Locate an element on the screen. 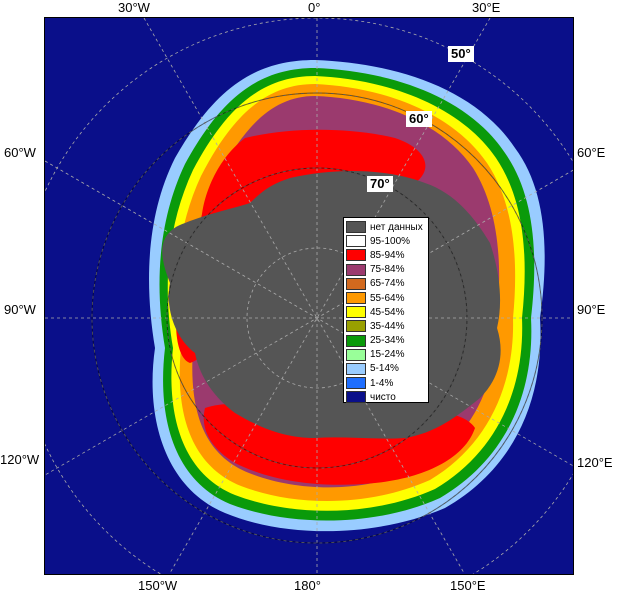 This screenshot has width=617, height=594. legend-label: 85-94% is located at coordinates (387, 255).